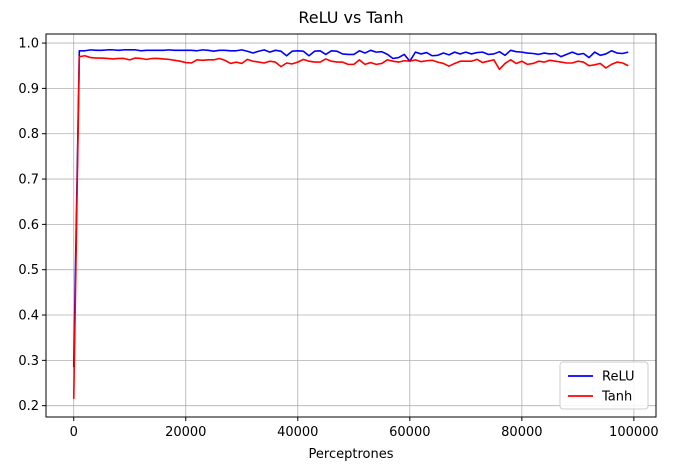 Image resolution: width=675 pixels, height=470 pixels. Describe the element at coordinates (521, 432) in the screenshot. I see `x-tick-label: 80000` at that location.